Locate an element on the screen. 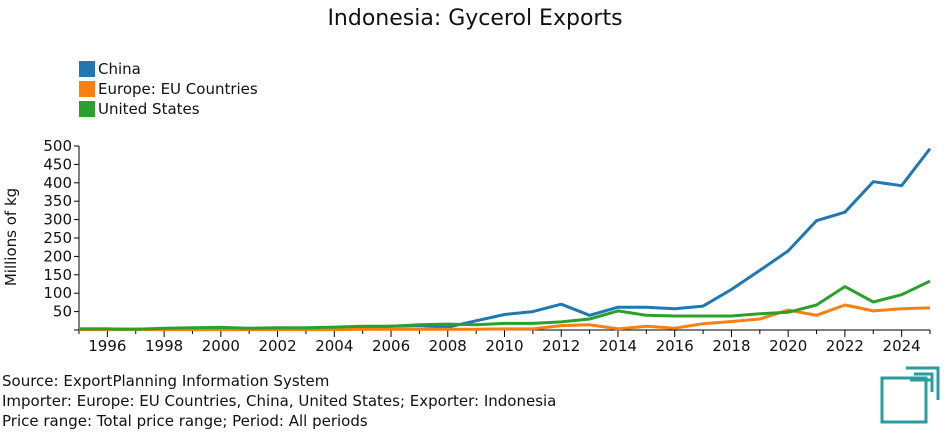  x-tick-label: 2002 is located at coordinates (277, 346).